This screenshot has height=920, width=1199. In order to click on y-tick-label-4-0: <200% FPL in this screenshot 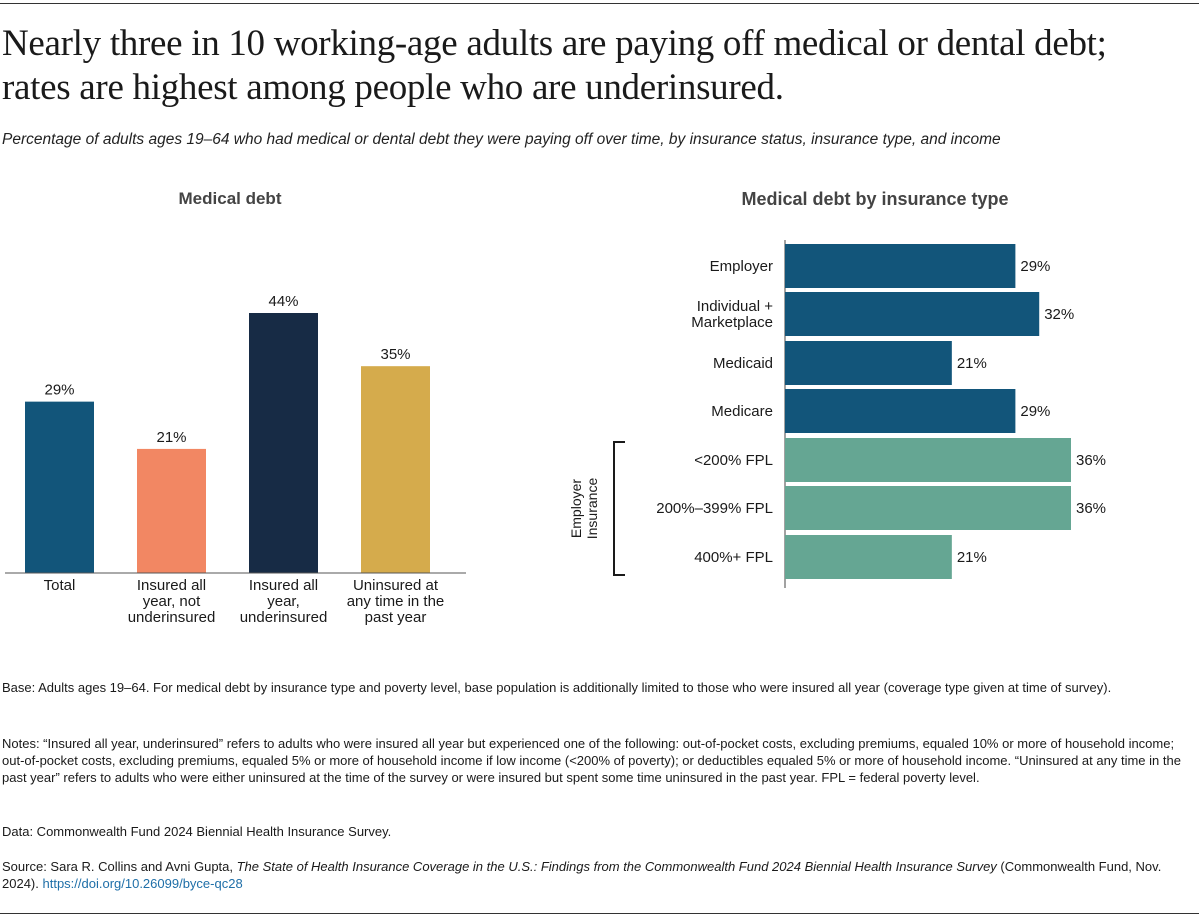, I will do `click(733, 460)`.